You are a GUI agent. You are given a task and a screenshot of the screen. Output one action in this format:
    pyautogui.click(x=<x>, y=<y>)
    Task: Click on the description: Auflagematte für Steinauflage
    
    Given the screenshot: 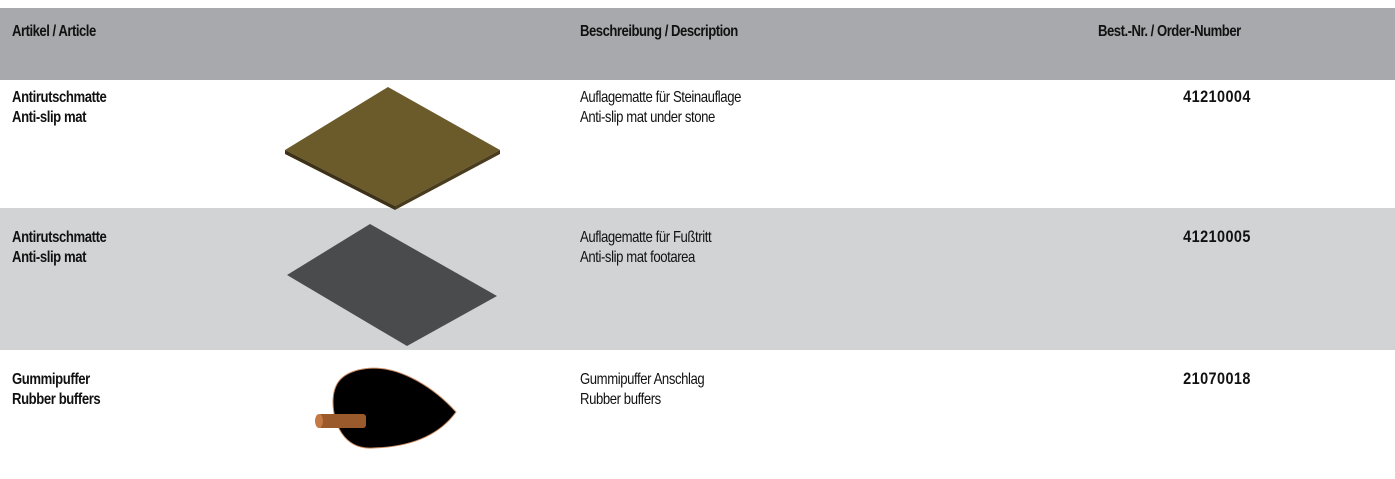 What is the action you would take?
    pyautogui.click(x=660, y=97)
    